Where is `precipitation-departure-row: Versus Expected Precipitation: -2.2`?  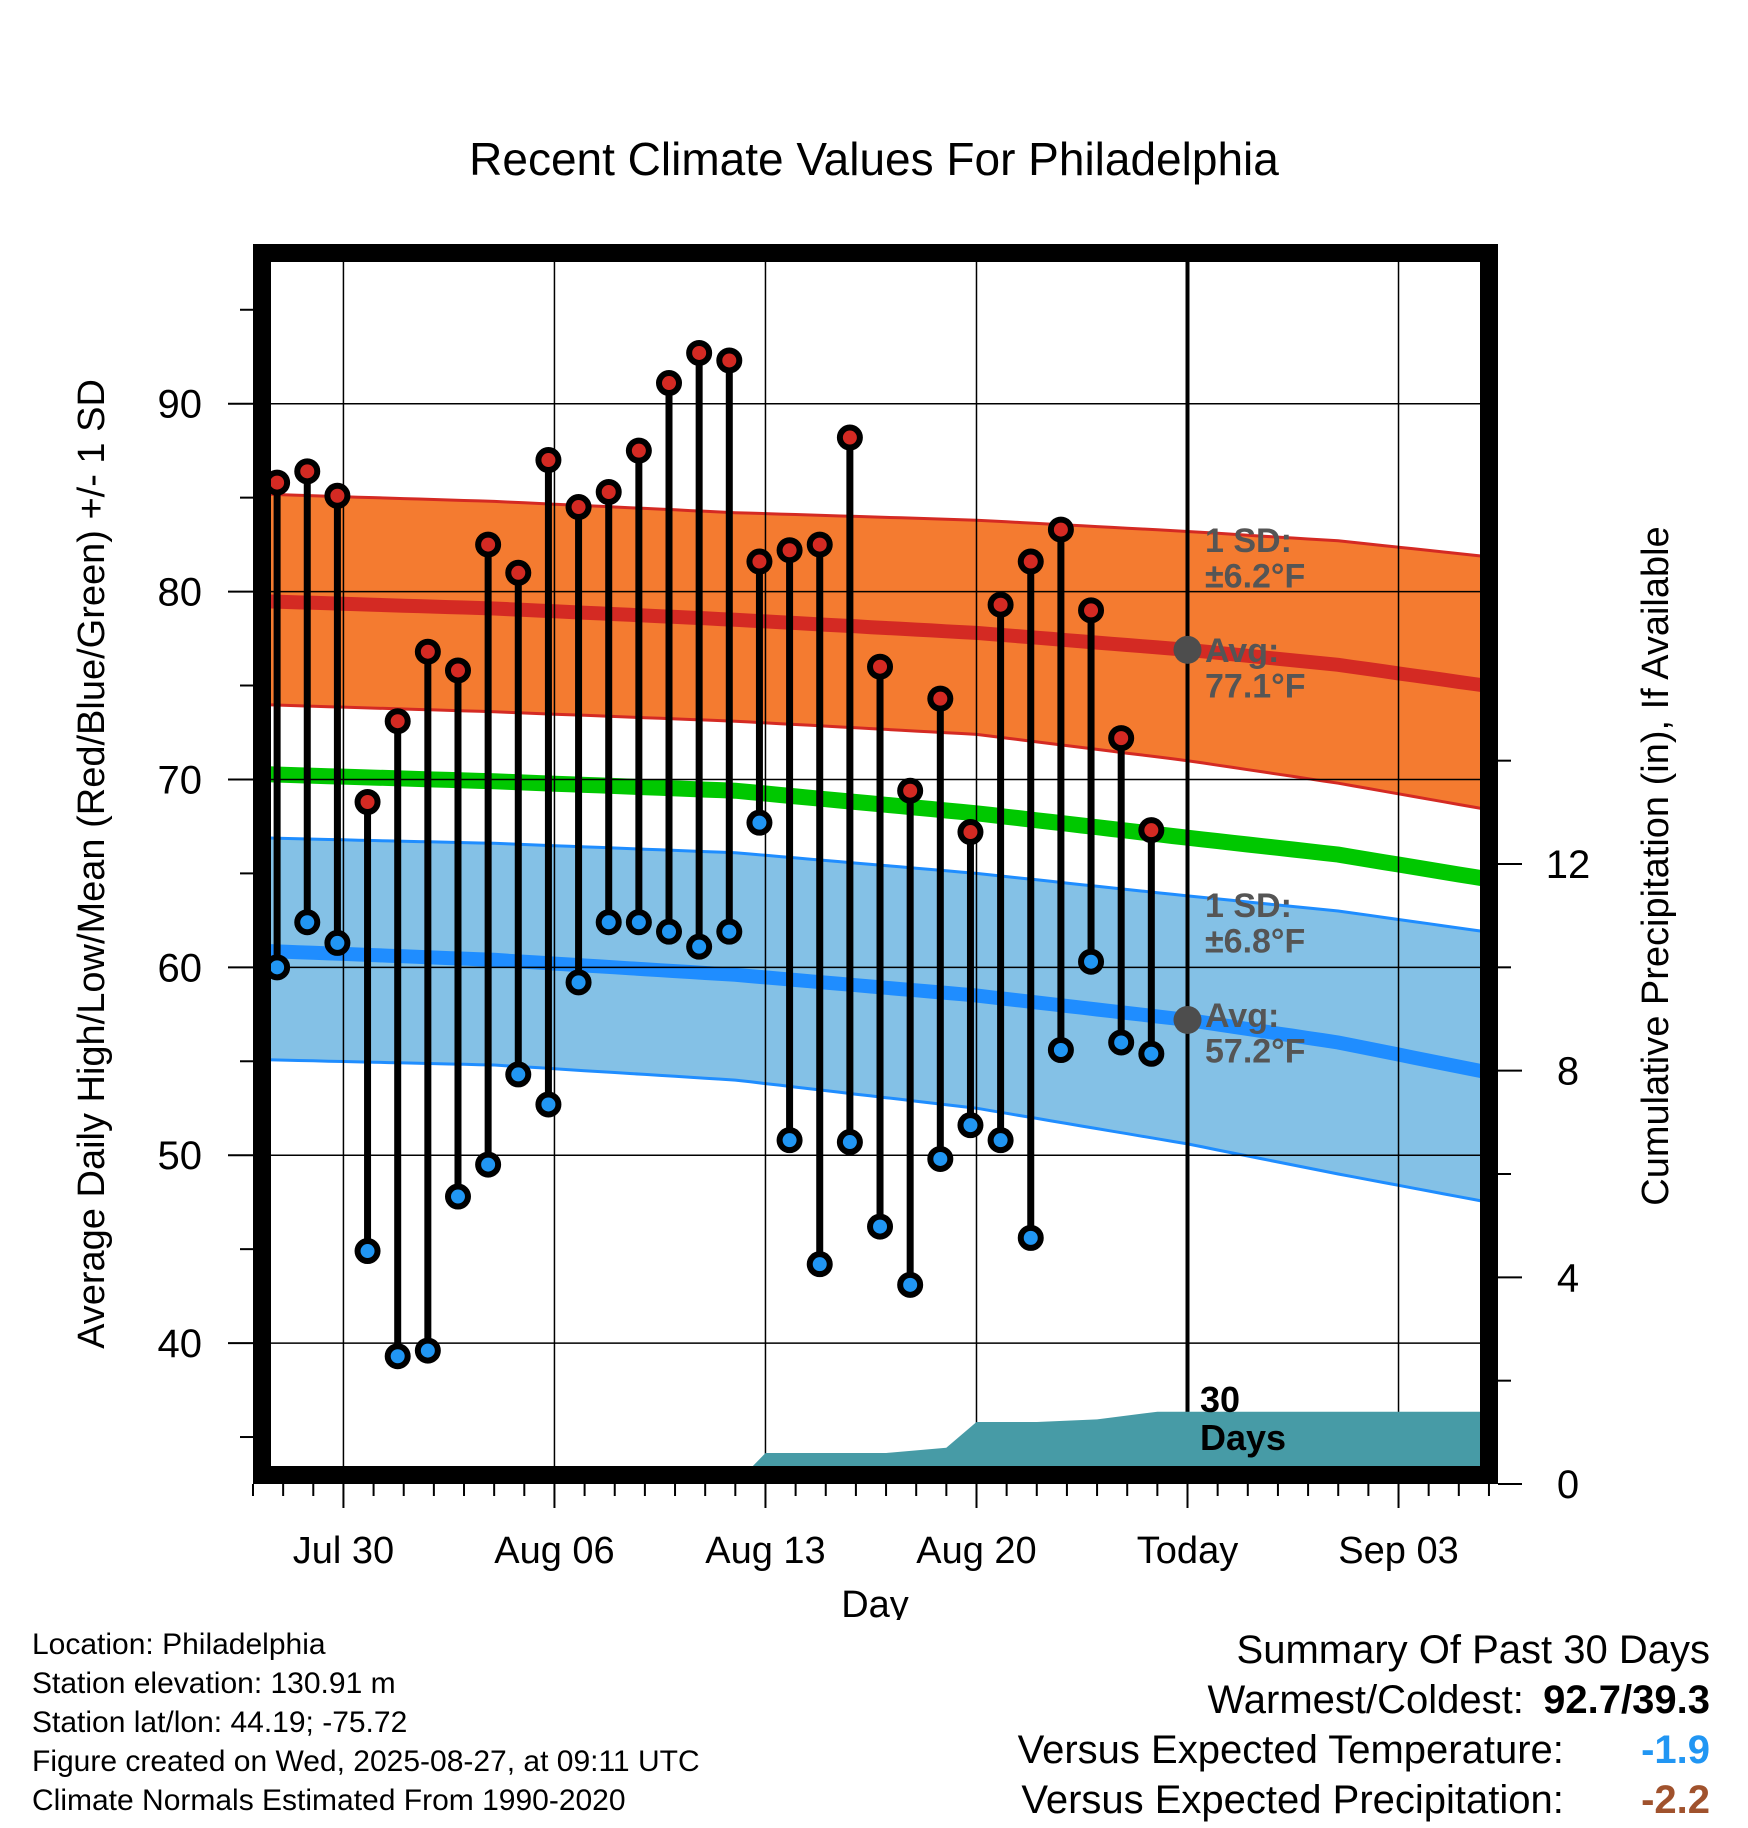
precipitation-departure-row: Versus Expected Precipitation: -2.2 is located at coordinates (1364, 1800).